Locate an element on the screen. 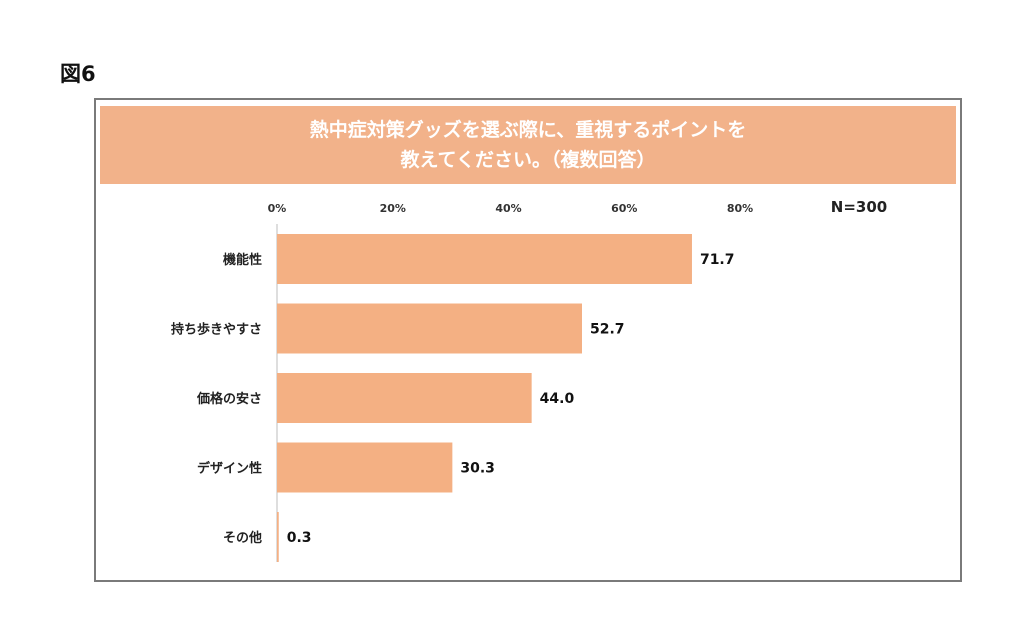 This screenshot has width=1024, height=641. x-tick-label: 0% is located at coordinates (277, 208).